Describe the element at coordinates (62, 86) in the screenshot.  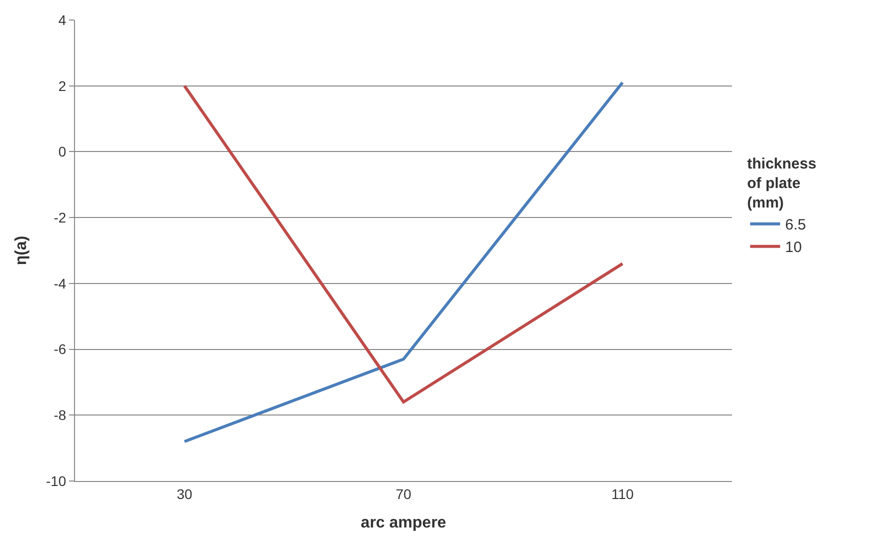
I see `y-tick-label: 2` at that location.